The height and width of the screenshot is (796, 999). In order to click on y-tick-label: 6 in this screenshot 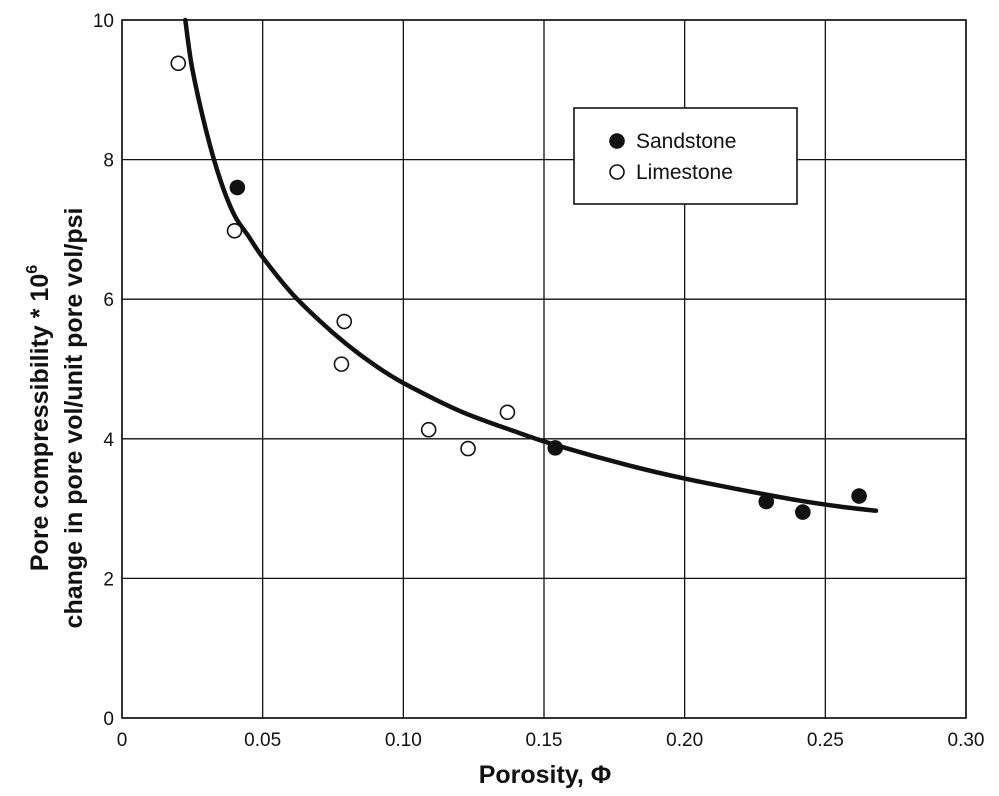, I will do `click(108, 300)`.